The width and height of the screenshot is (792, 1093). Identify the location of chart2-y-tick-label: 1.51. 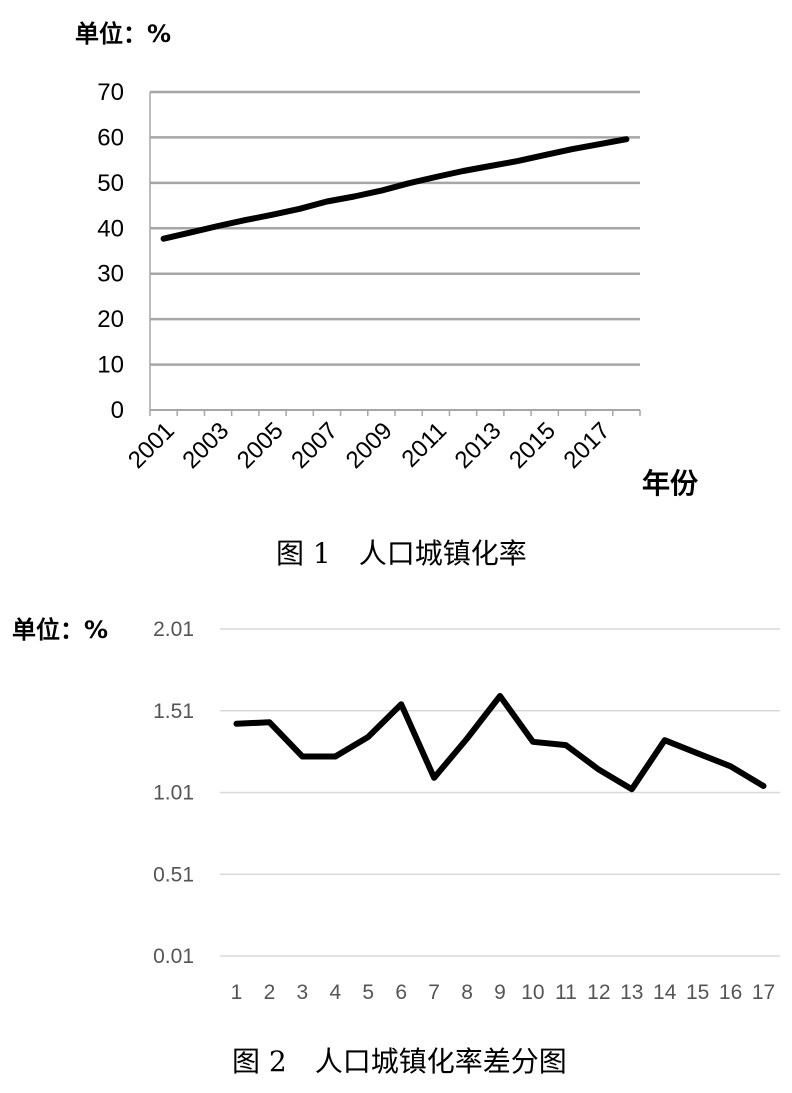
(173, 711).